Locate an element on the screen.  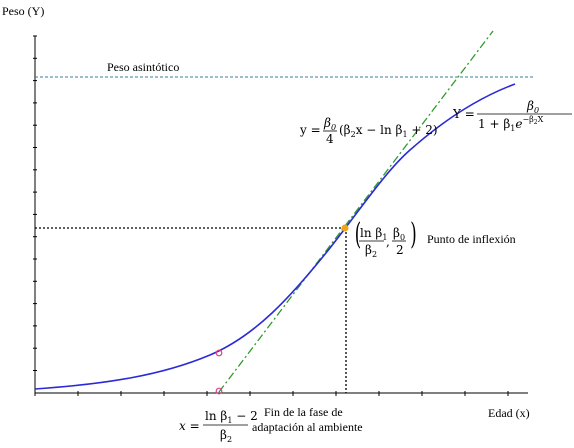
x-axis-label: Edad (x) is located at coordinates (509, 413).